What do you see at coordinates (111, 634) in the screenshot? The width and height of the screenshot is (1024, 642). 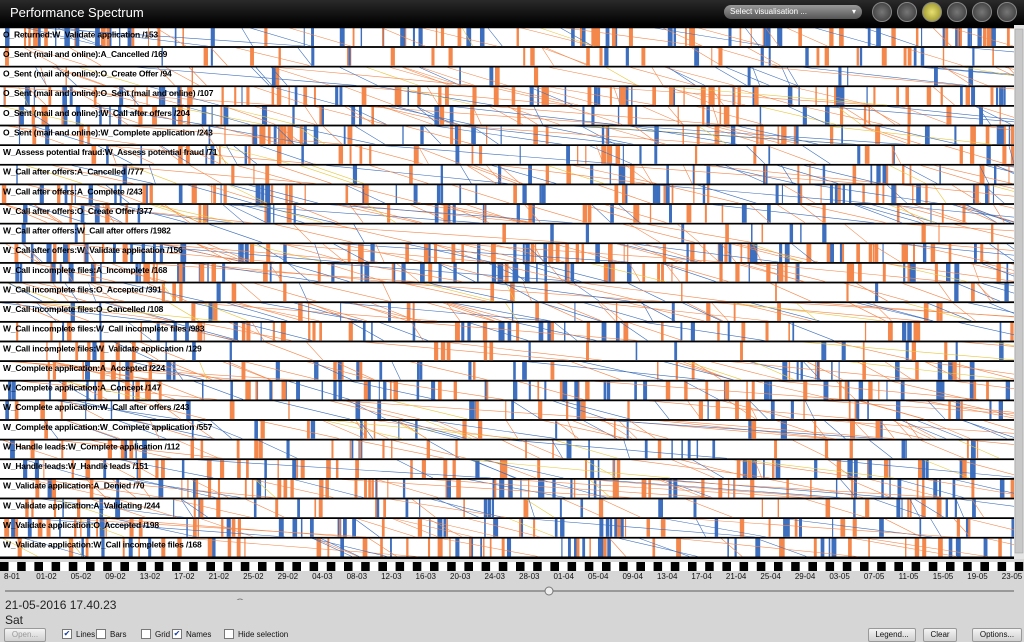 I see `bars-checkbox: Bars` at bounding box center [111, 634].